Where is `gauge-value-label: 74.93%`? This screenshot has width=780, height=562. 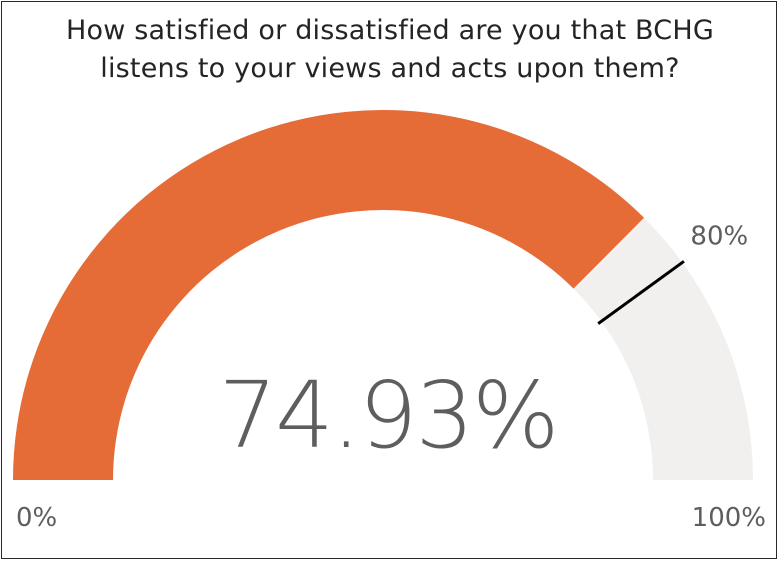 gauge-value-label: 74.93% is located at coordinates (388, 415).